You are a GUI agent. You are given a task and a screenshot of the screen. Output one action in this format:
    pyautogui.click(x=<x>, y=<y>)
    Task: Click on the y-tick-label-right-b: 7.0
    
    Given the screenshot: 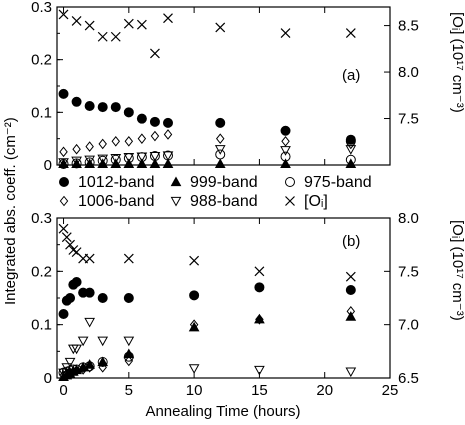 What is the action you would take?
    pyautogui.click(x=408, y=325)
    